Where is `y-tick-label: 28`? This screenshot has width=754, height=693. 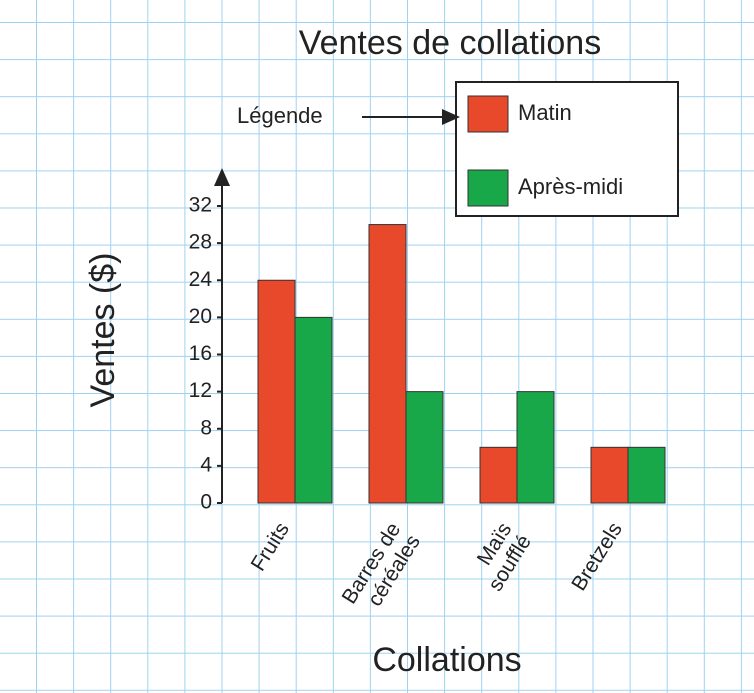
y-tick-label: 28 is located at coordinates (200, 242).